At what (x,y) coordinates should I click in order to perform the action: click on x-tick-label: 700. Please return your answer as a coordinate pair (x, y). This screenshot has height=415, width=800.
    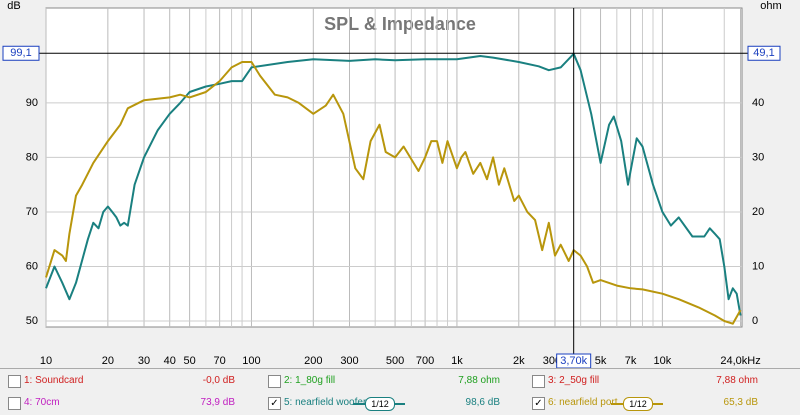
    Looking at the image, I should click on (425, 361).